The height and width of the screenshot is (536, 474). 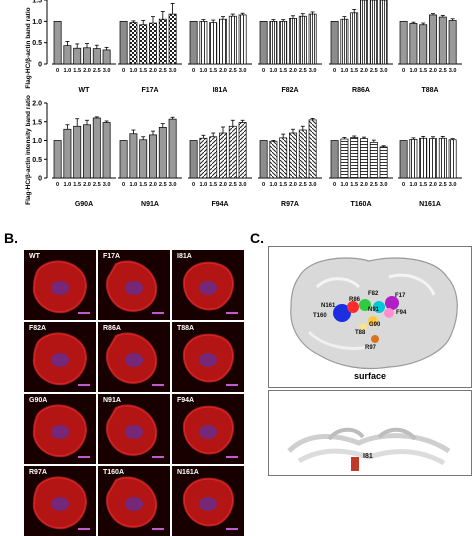 What do you see at coordinates (184, 256) in the screenshot?
I see `micrograph-label: I81A` at bounding box center [184, 256].